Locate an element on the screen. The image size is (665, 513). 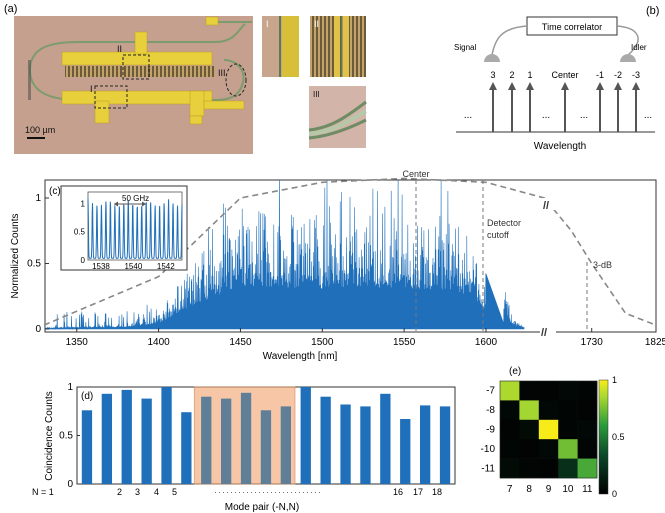
detector-annotation-1: Detector is located at coordinates (504, 223).